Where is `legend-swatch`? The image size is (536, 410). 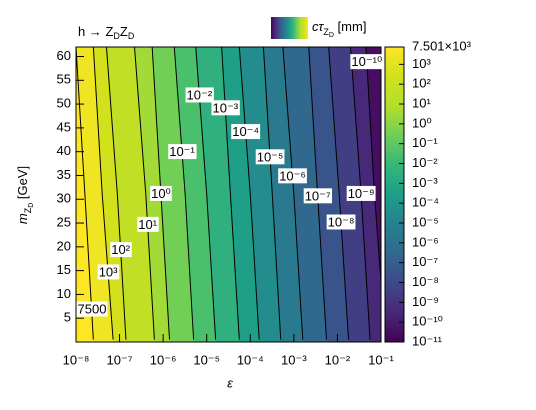 legend-swatch is located at coordinates (289, 28).